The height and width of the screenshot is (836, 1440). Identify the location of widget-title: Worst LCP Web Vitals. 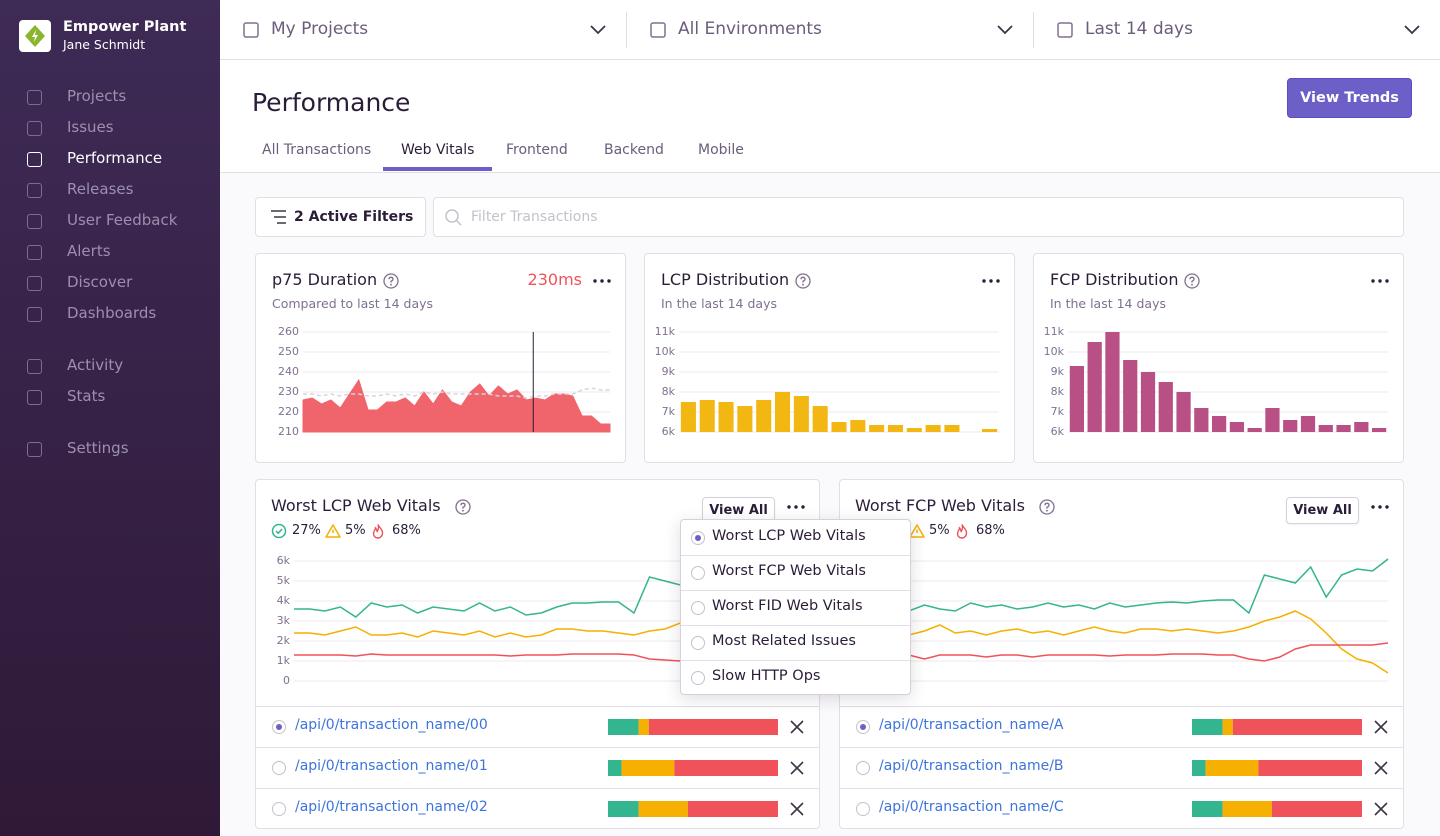
(356, 505).